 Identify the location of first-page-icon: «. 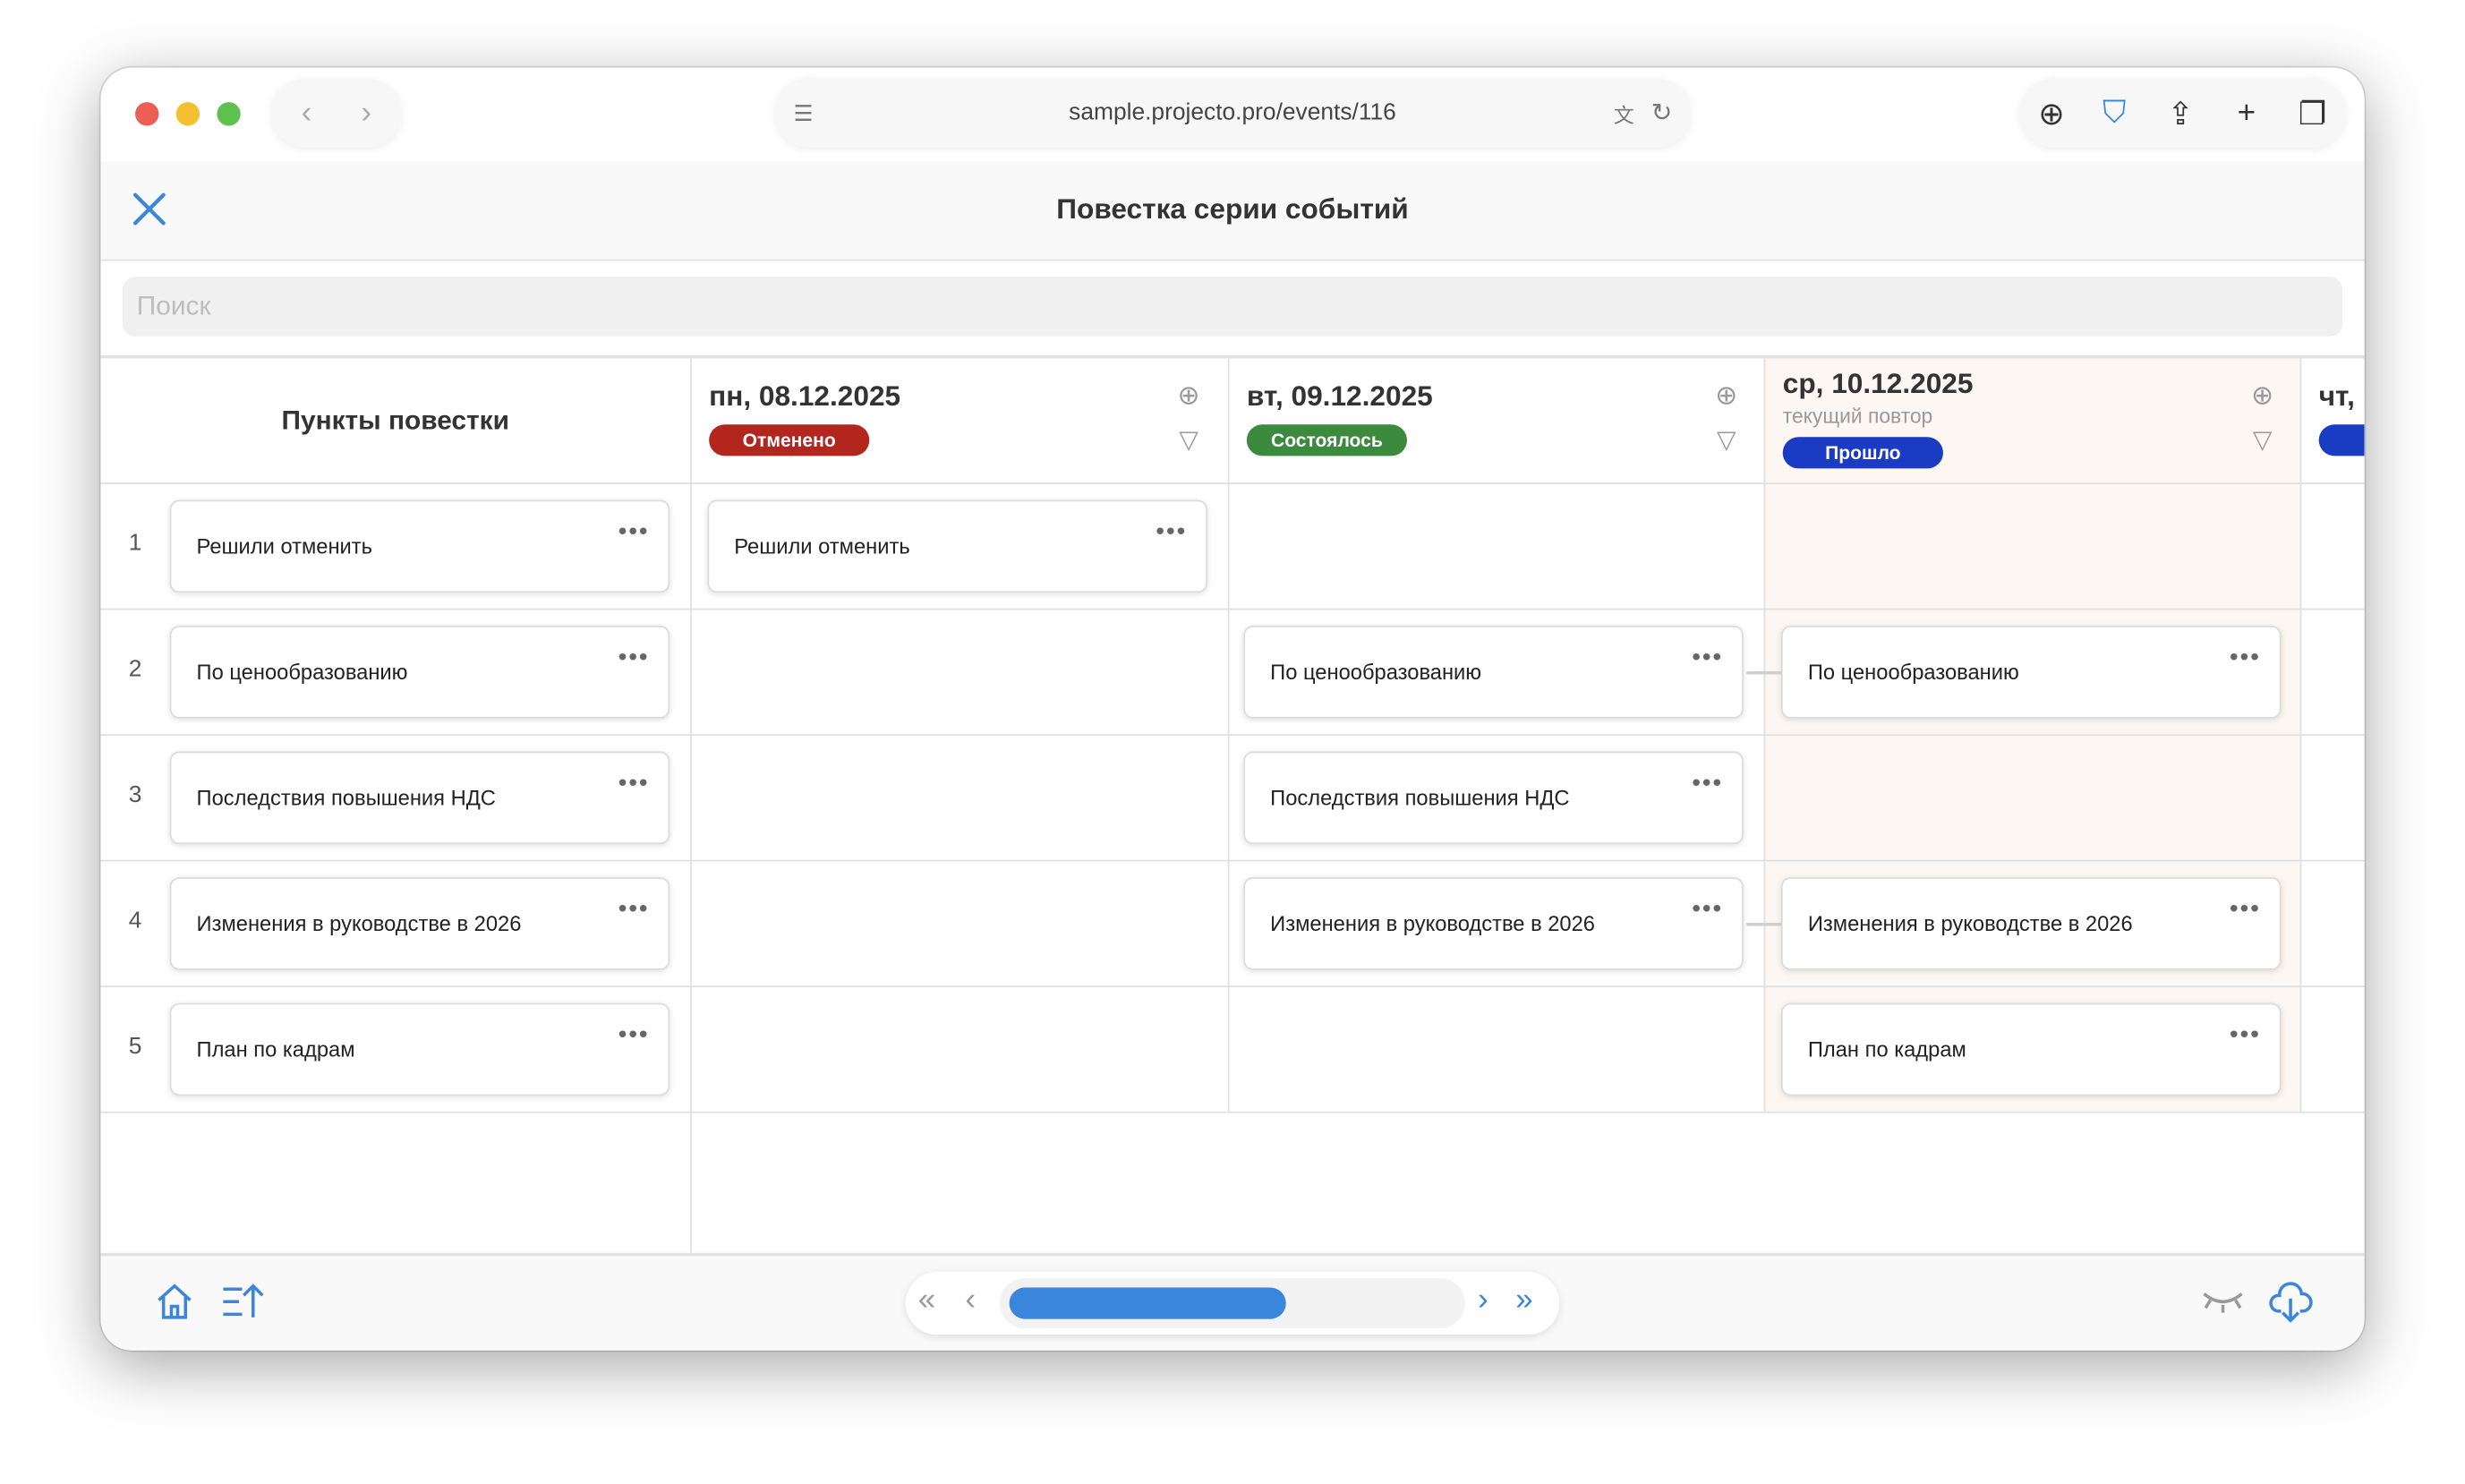
(926, 1300).